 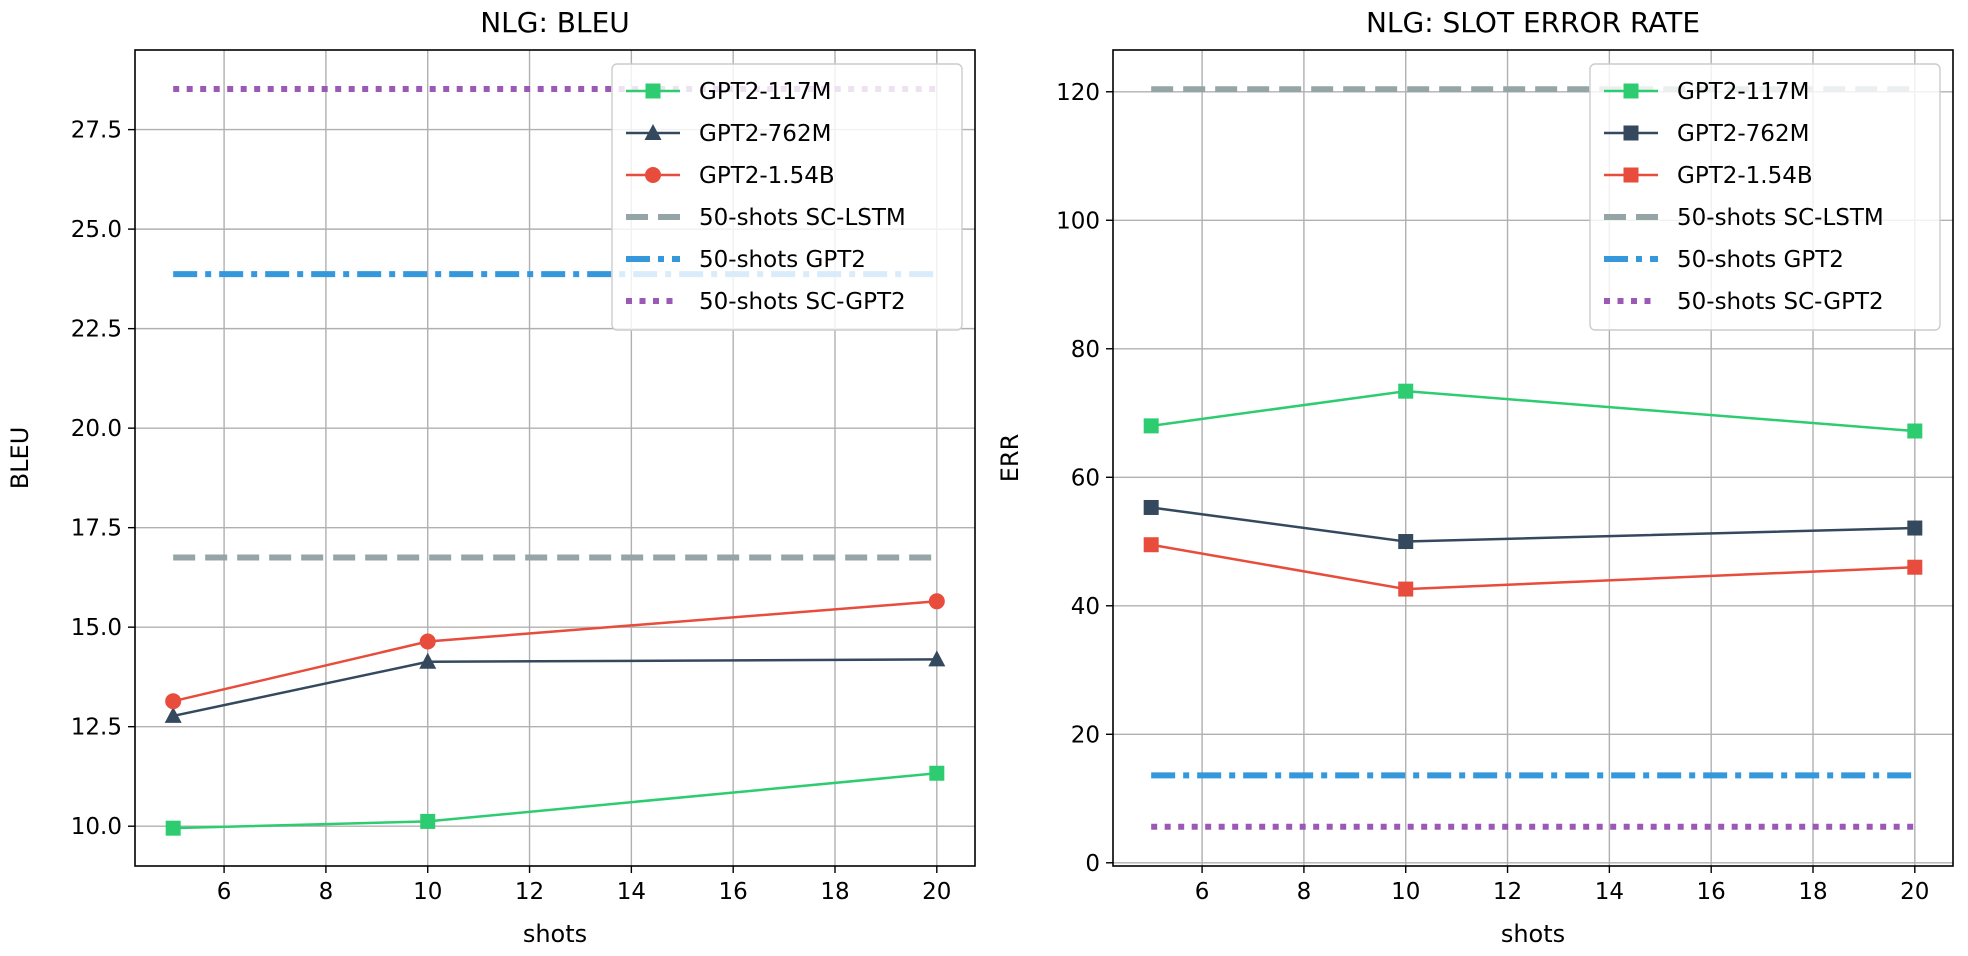 What do you see at coordinates (1085, 478) in the screenshot?
I see `y-tick-label: 60` at bounding box center [1085, 478].